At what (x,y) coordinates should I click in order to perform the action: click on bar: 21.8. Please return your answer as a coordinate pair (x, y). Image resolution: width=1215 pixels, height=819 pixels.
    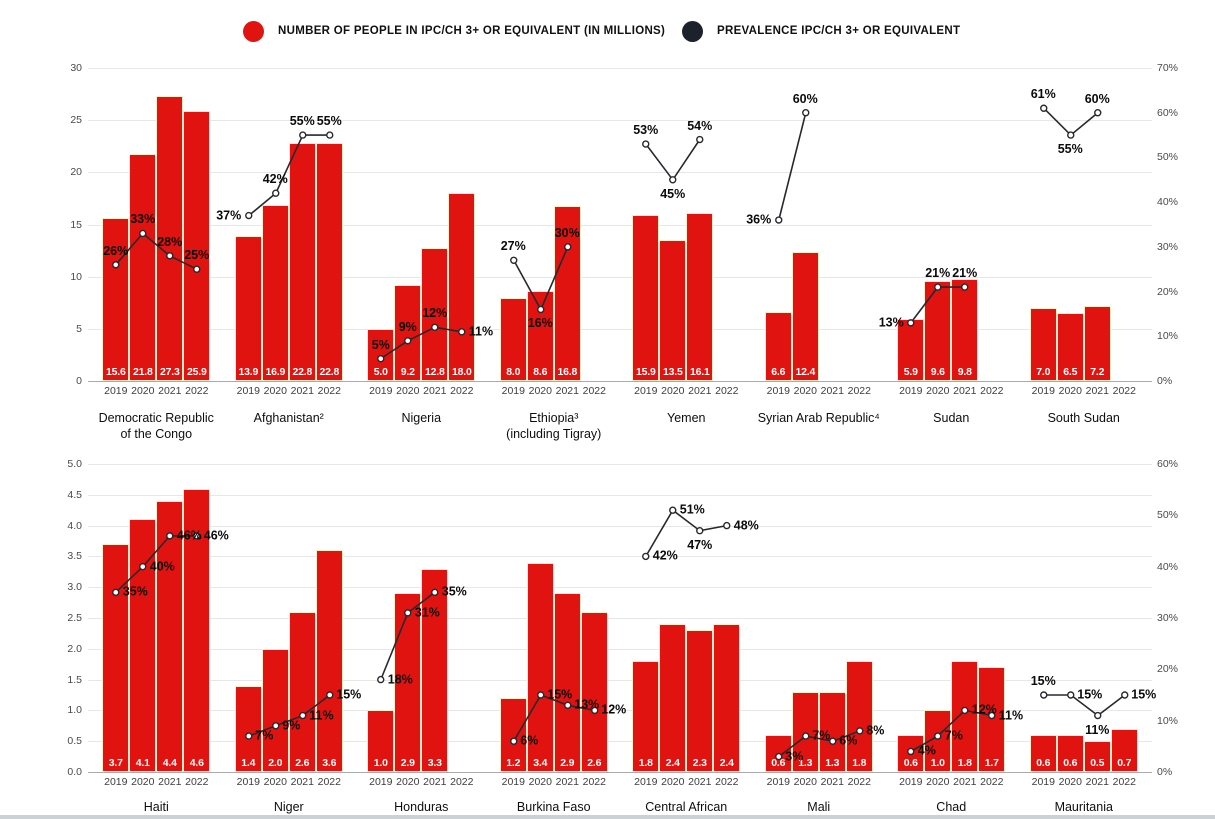
    Looking at the image, I should click on (143, 267).